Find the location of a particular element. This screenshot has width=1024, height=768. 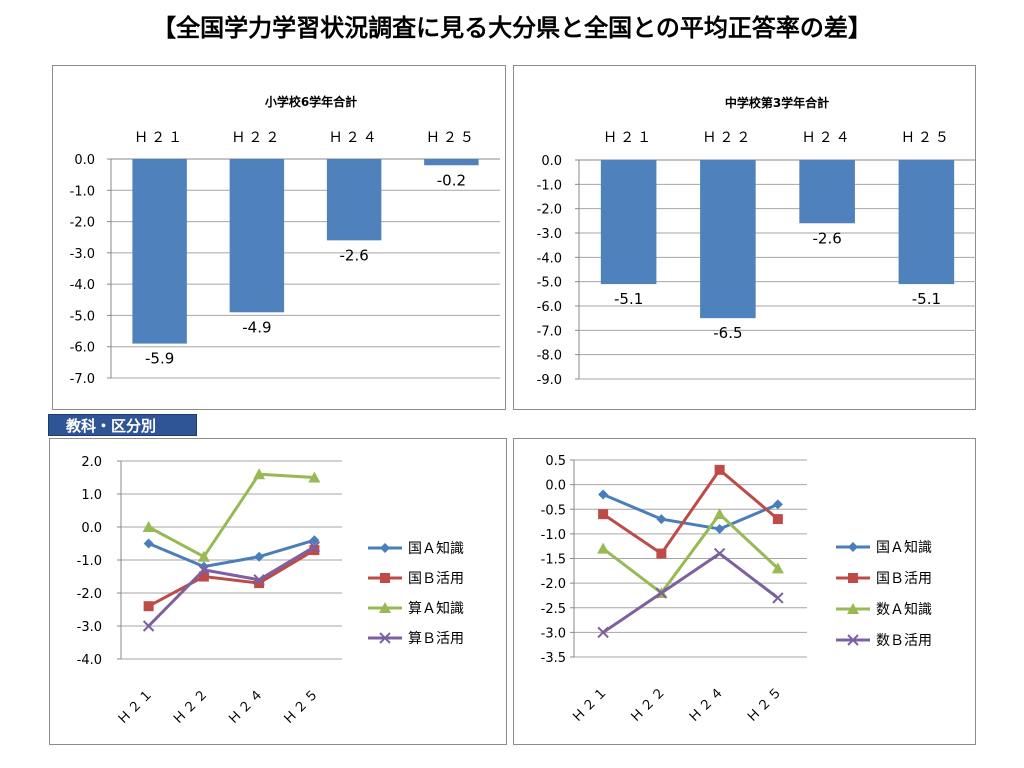

legend-label: 算Ｂ活用 is located at coordinates (436, 639).